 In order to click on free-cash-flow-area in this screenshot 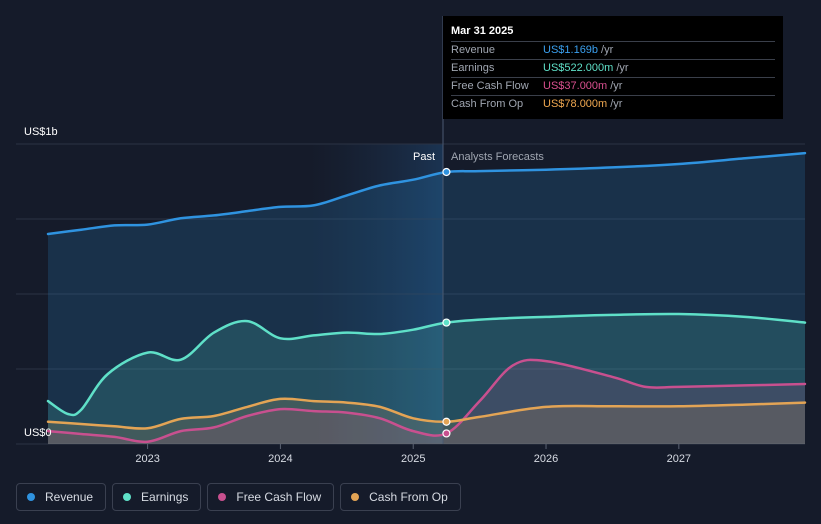, I will do `click(426, 401)`.